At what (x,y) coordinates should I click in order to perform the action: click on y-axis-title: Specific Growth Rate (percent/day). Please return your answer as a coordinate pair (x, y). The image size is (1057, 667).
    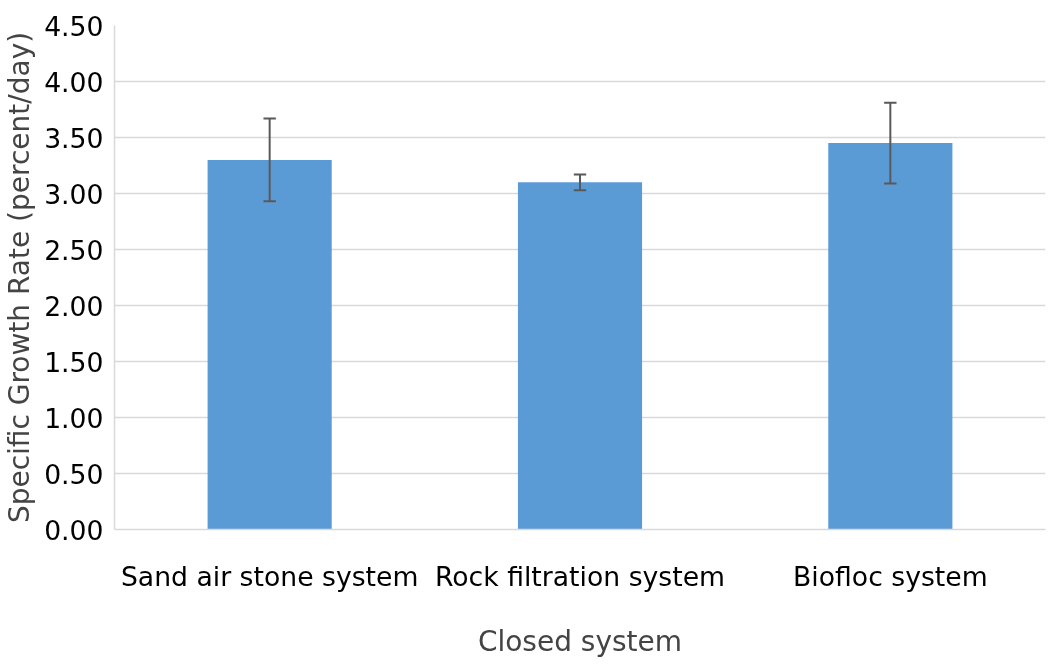
    Looking at the image, I should click on (20, 277).